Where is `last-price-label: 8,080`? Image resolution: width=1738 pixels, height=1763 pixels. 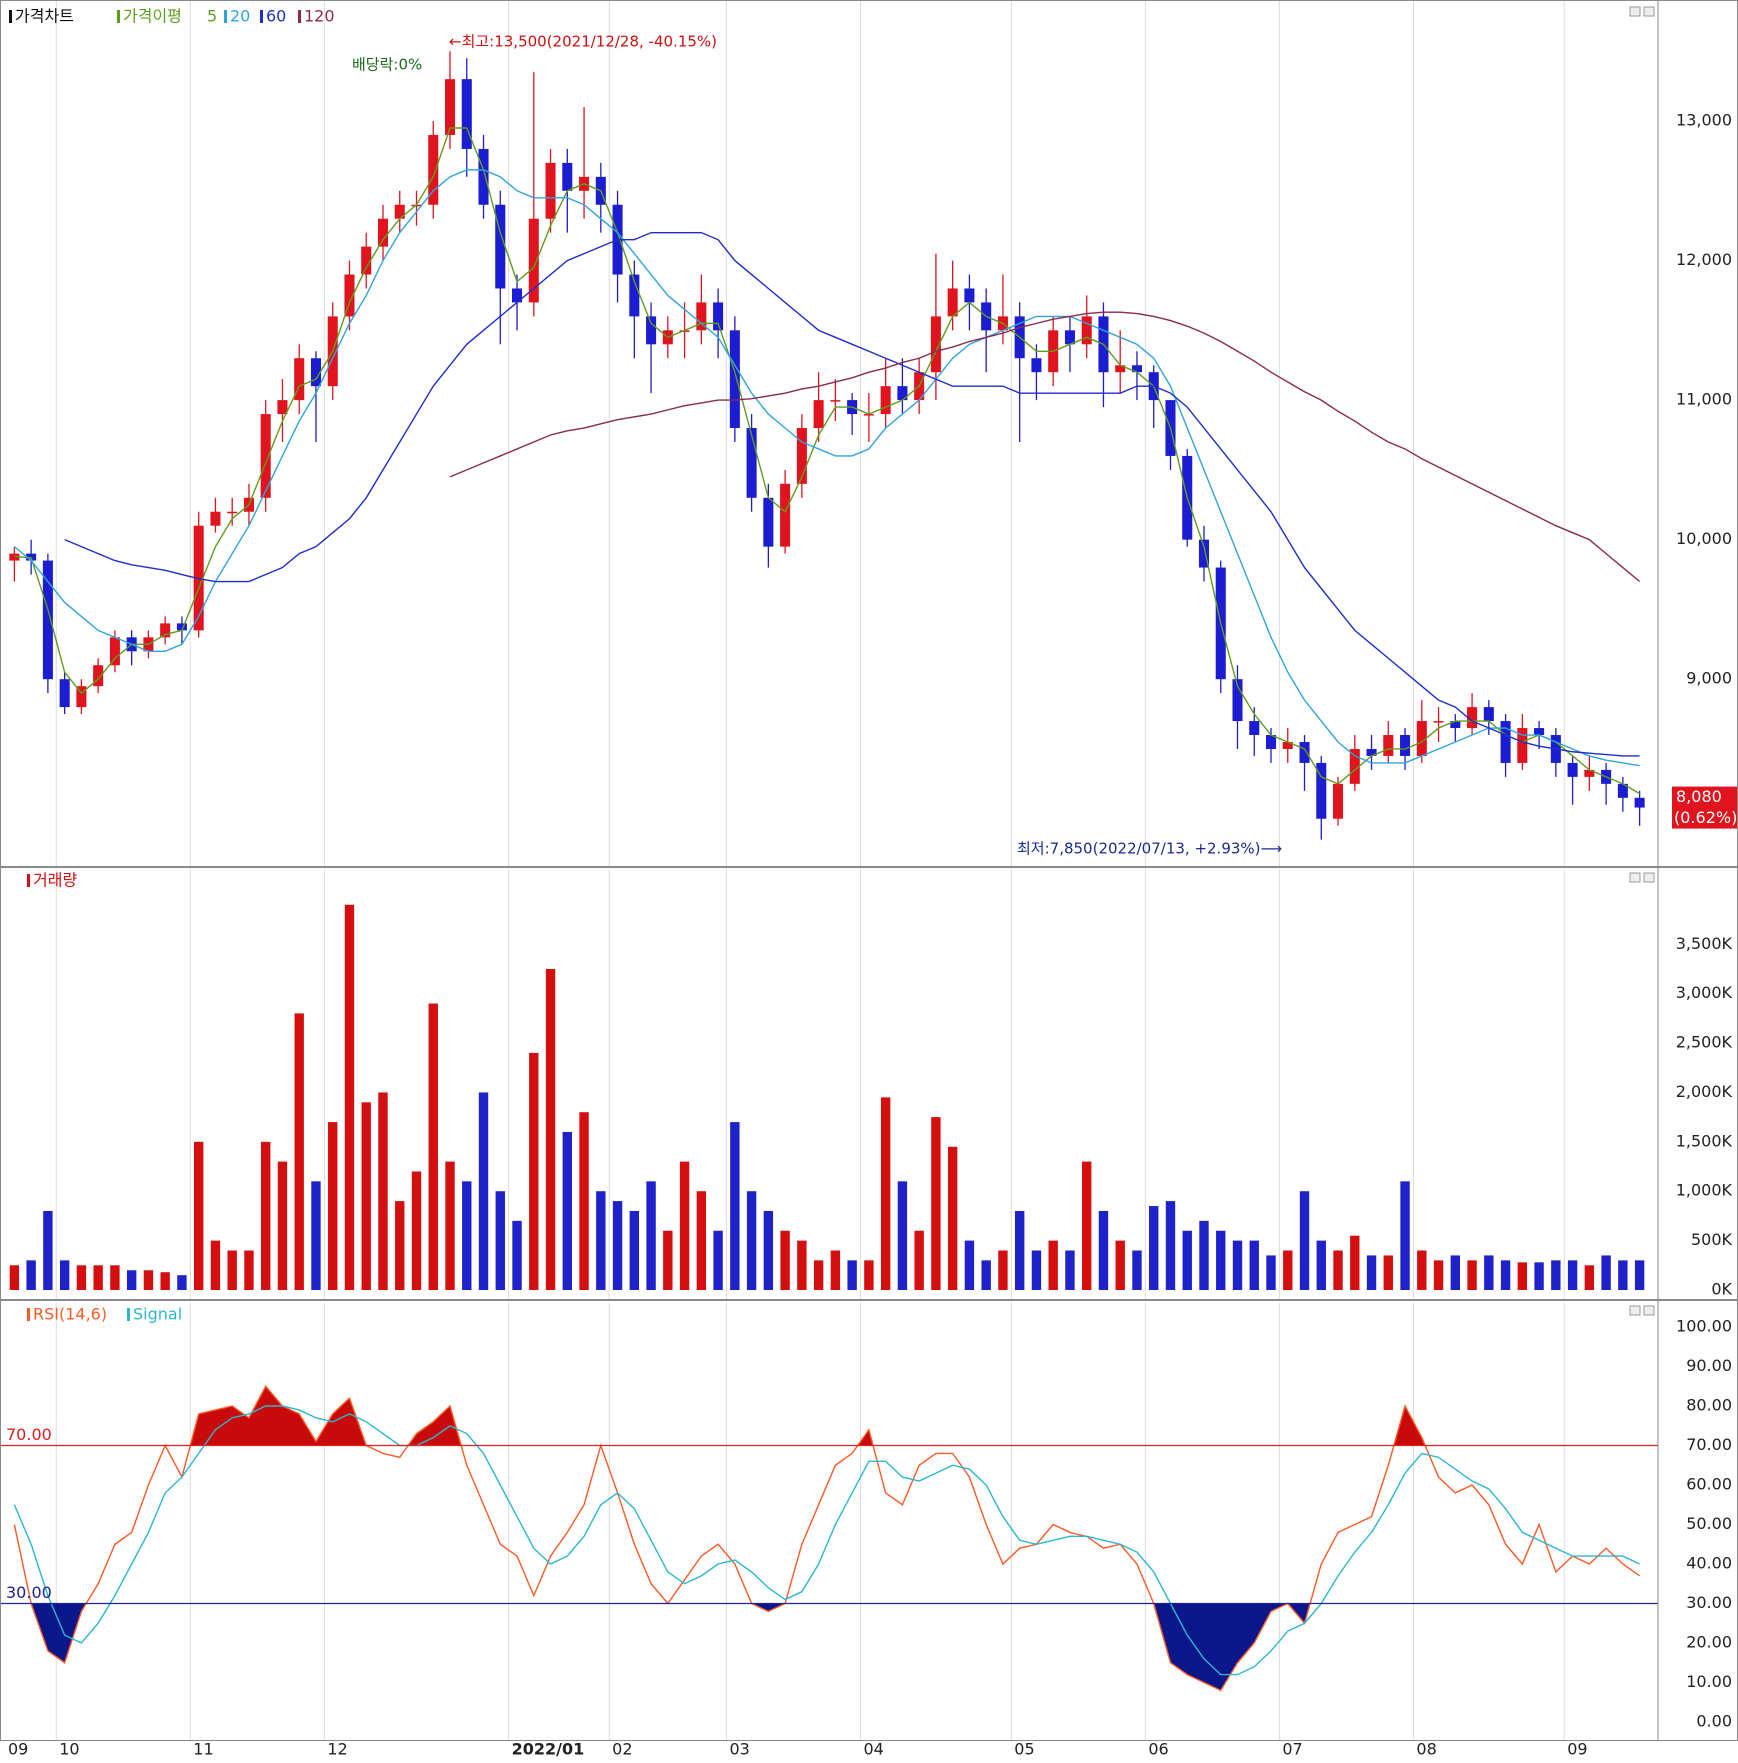
last-price-label: 8,080 is located at coordinates (1699, 796).